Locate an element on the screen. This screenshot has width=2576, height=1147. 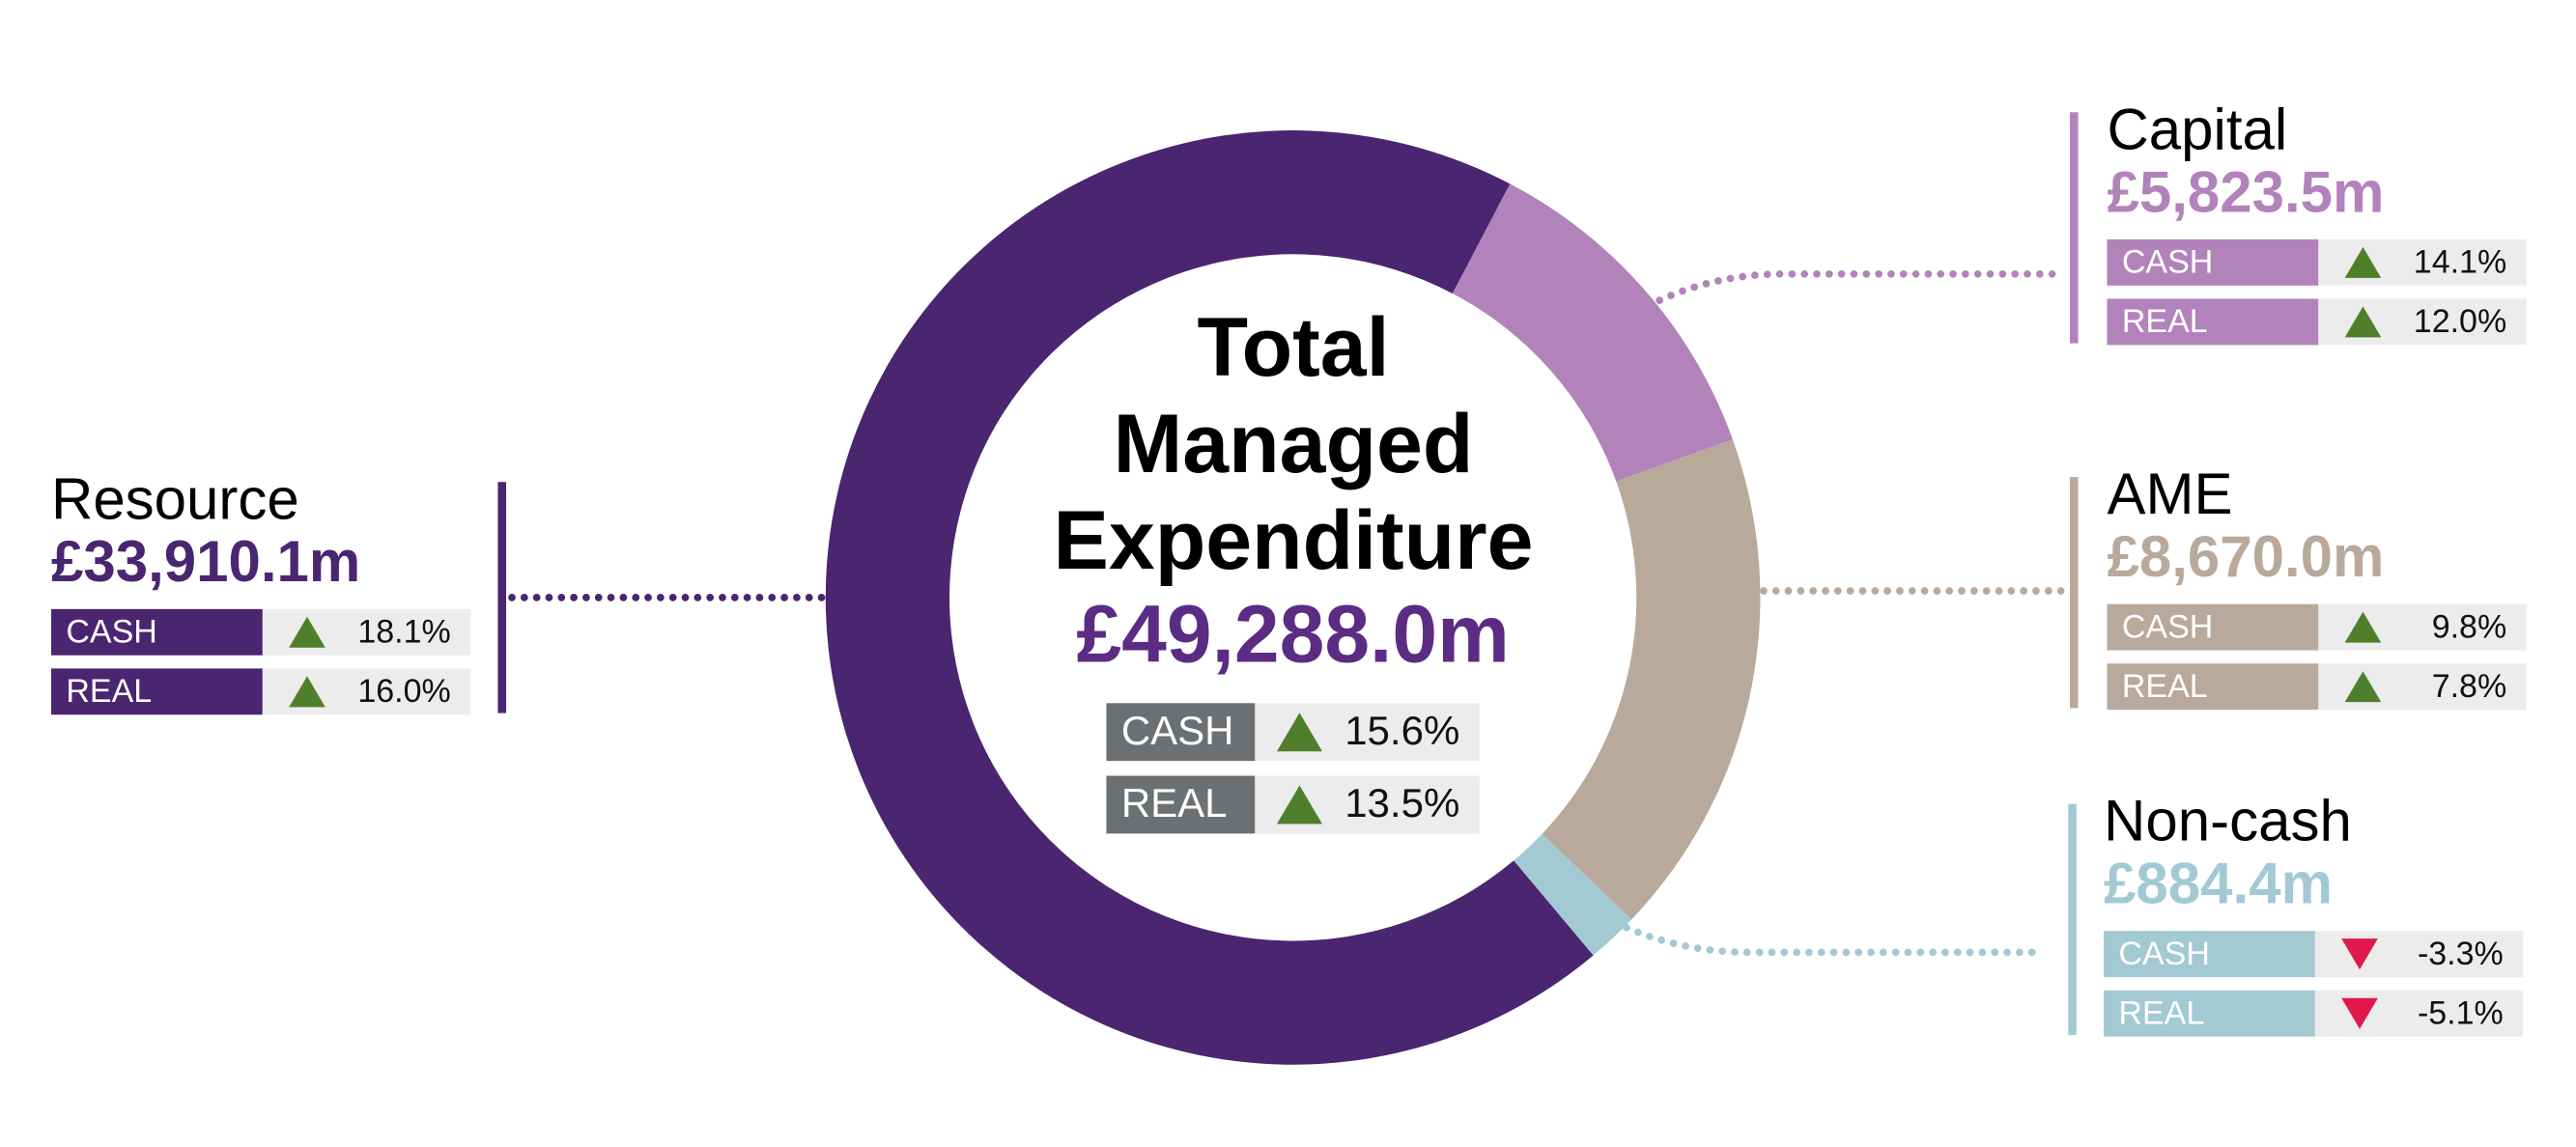
category-label: AME is located at coordinates (2169, 494).